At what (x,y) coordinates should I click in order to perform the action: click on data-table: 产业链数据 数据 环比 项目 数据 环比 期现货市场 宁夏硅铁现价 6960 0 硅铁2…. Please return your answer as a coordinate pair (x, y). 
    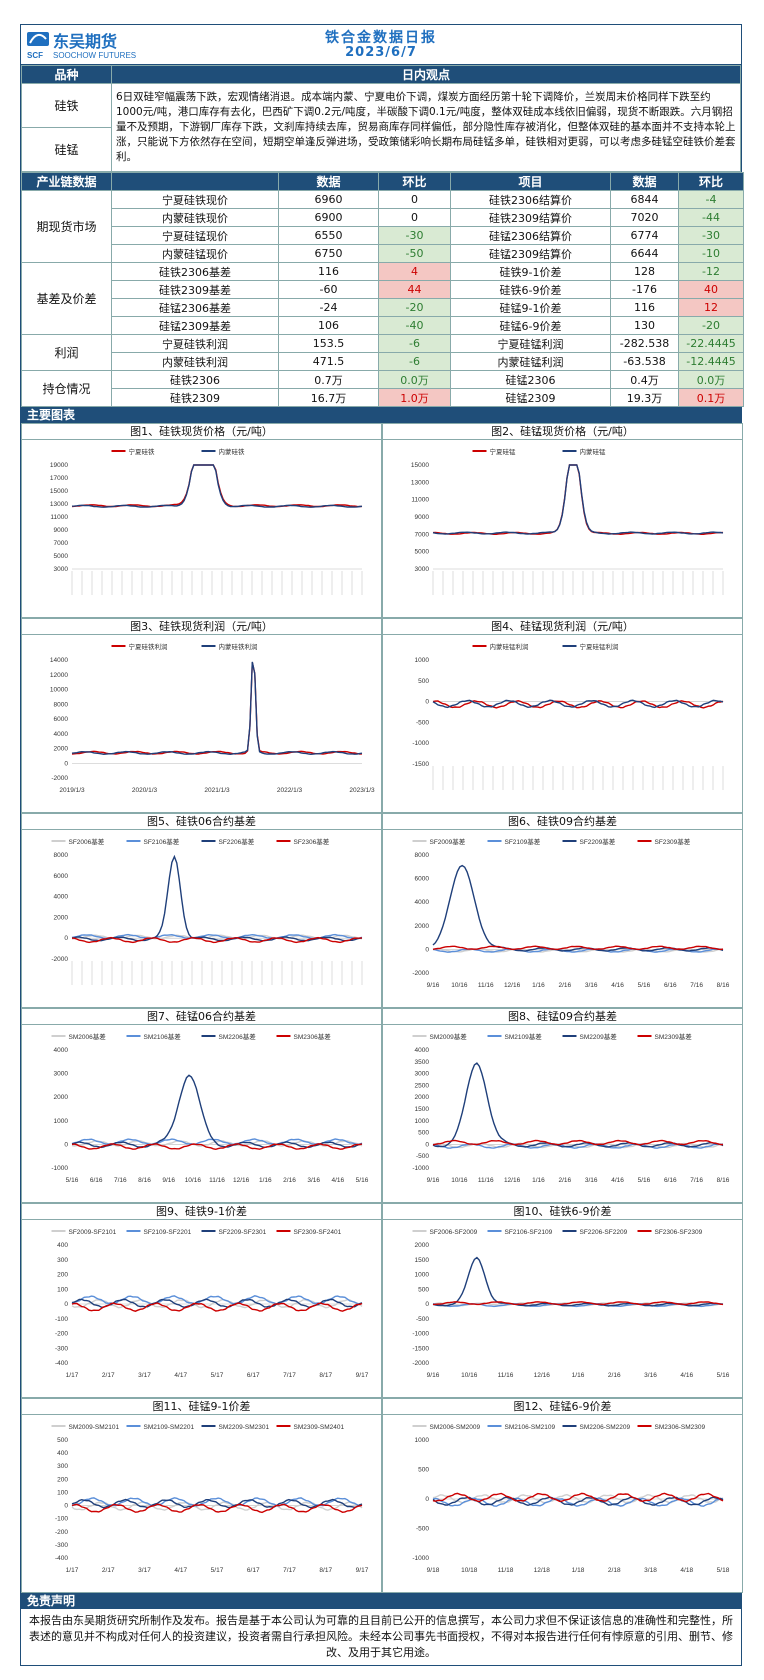
    Looking at the image, I should click on (382, 289).